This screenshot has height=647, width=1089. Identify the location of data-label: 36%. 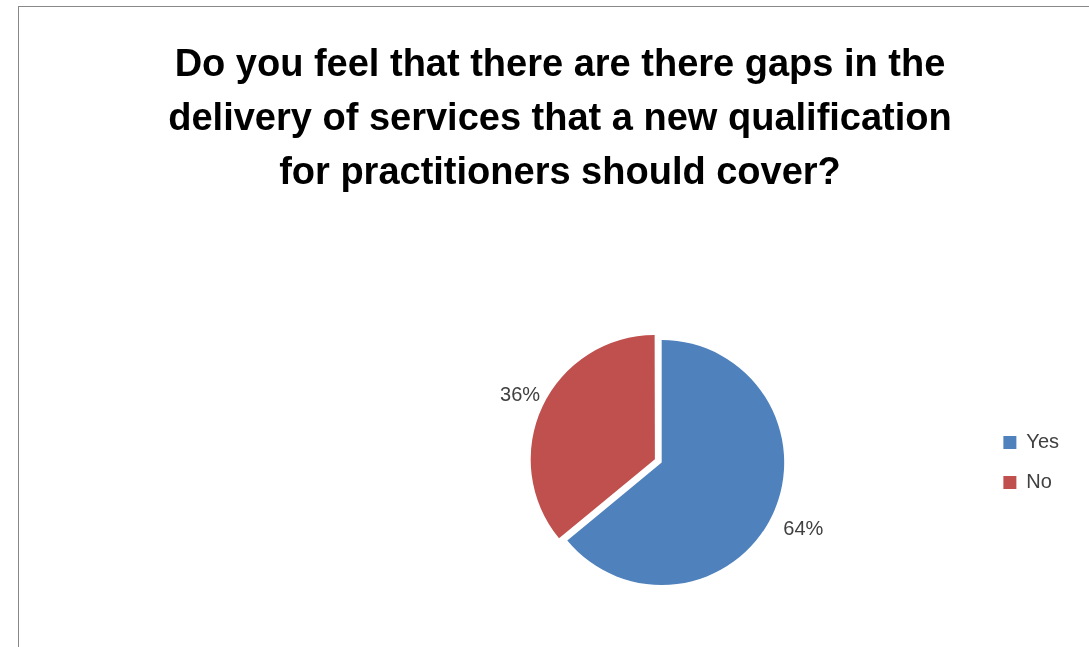
(520, 394).